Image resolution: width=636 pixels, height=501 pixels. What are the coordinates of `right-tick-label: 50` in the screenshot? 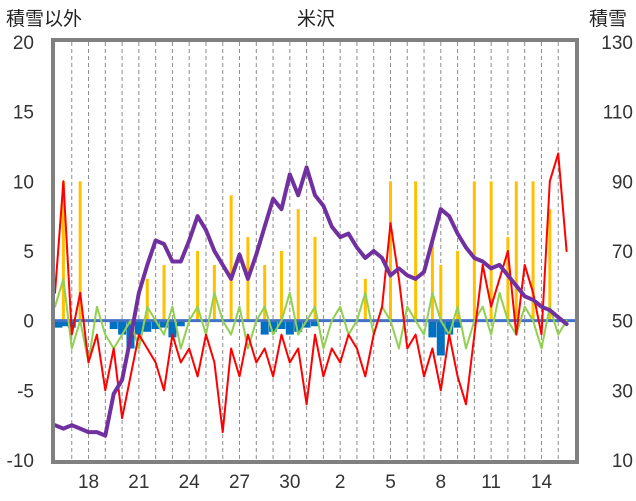 It's located at (622, 322).